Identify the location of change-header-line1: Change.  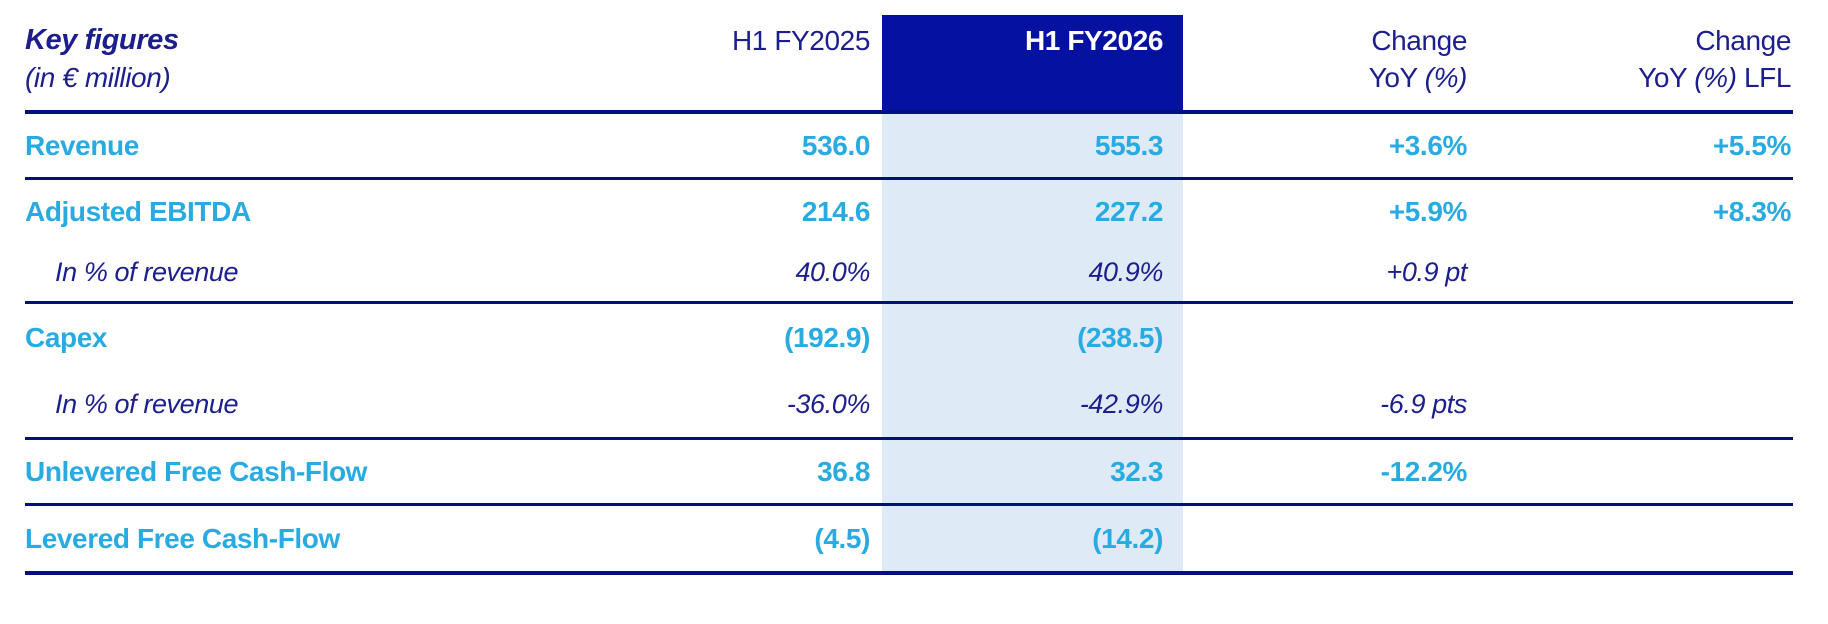
(1419, 40).